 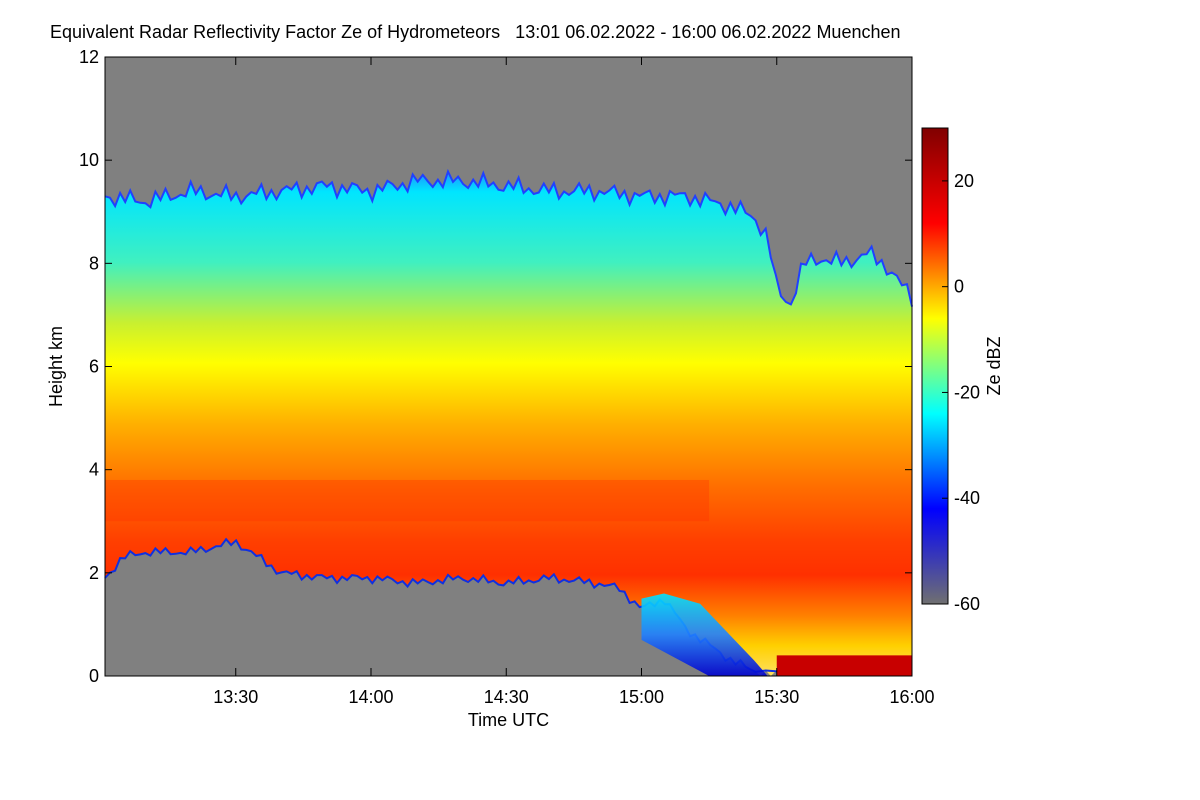 I want to click on x-tick-label-15:00: 15:00, so click(x=641, y=697).